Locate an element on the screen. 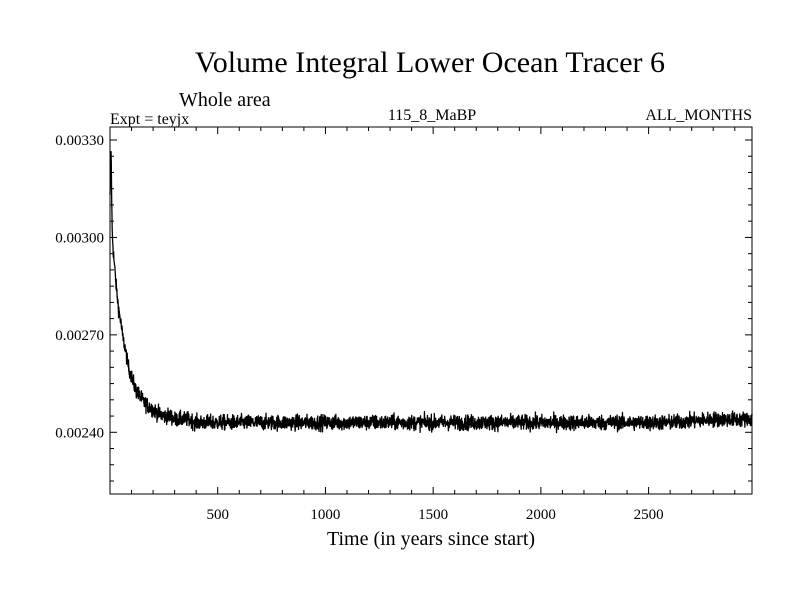  y-tick-label: 0.00270 is located at coordinates (79, 336).